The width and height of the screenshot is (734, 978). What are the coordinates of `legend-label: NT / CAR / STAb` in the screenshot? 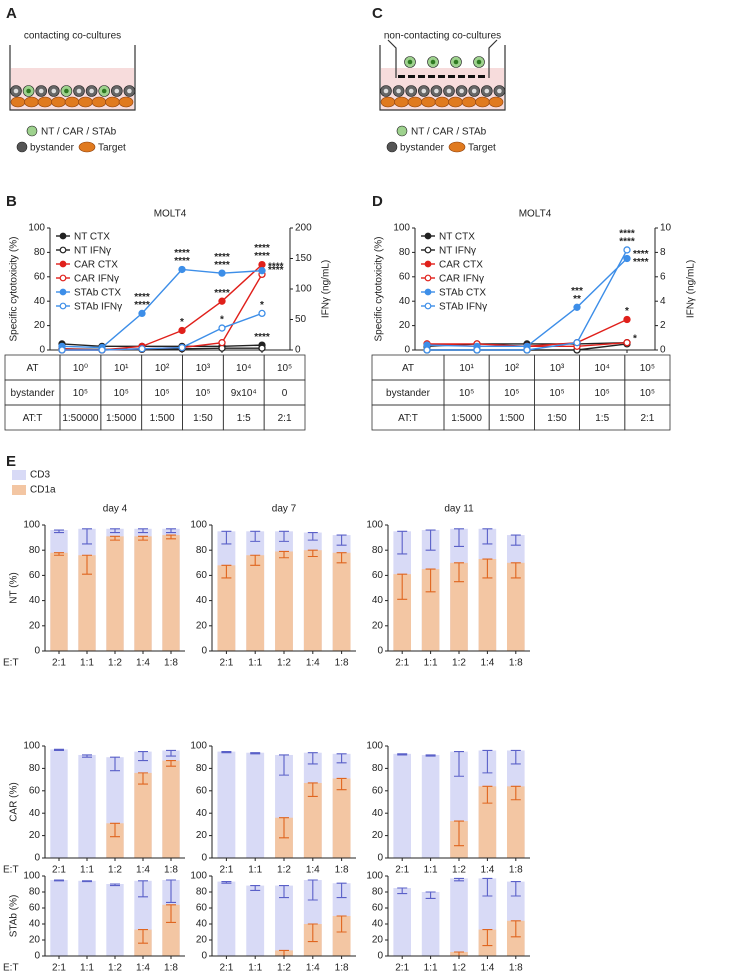 It's located at (449, 132).